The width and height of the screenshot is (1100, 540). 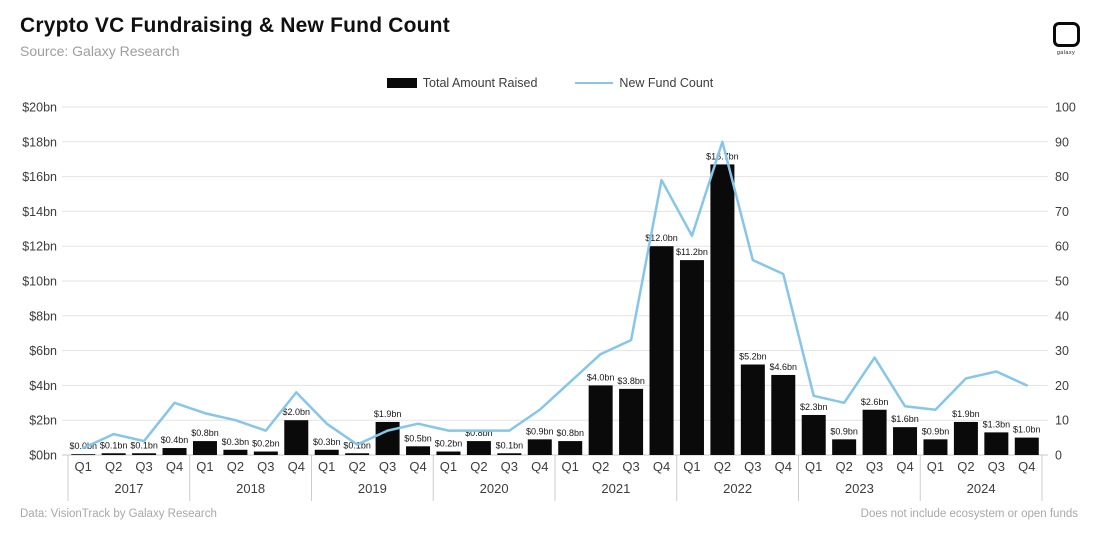 What do you see at coordinates (418, 438) in the screenshot?
I see `bar-value-label: $0.5bn` at bounding box center [418, 438].